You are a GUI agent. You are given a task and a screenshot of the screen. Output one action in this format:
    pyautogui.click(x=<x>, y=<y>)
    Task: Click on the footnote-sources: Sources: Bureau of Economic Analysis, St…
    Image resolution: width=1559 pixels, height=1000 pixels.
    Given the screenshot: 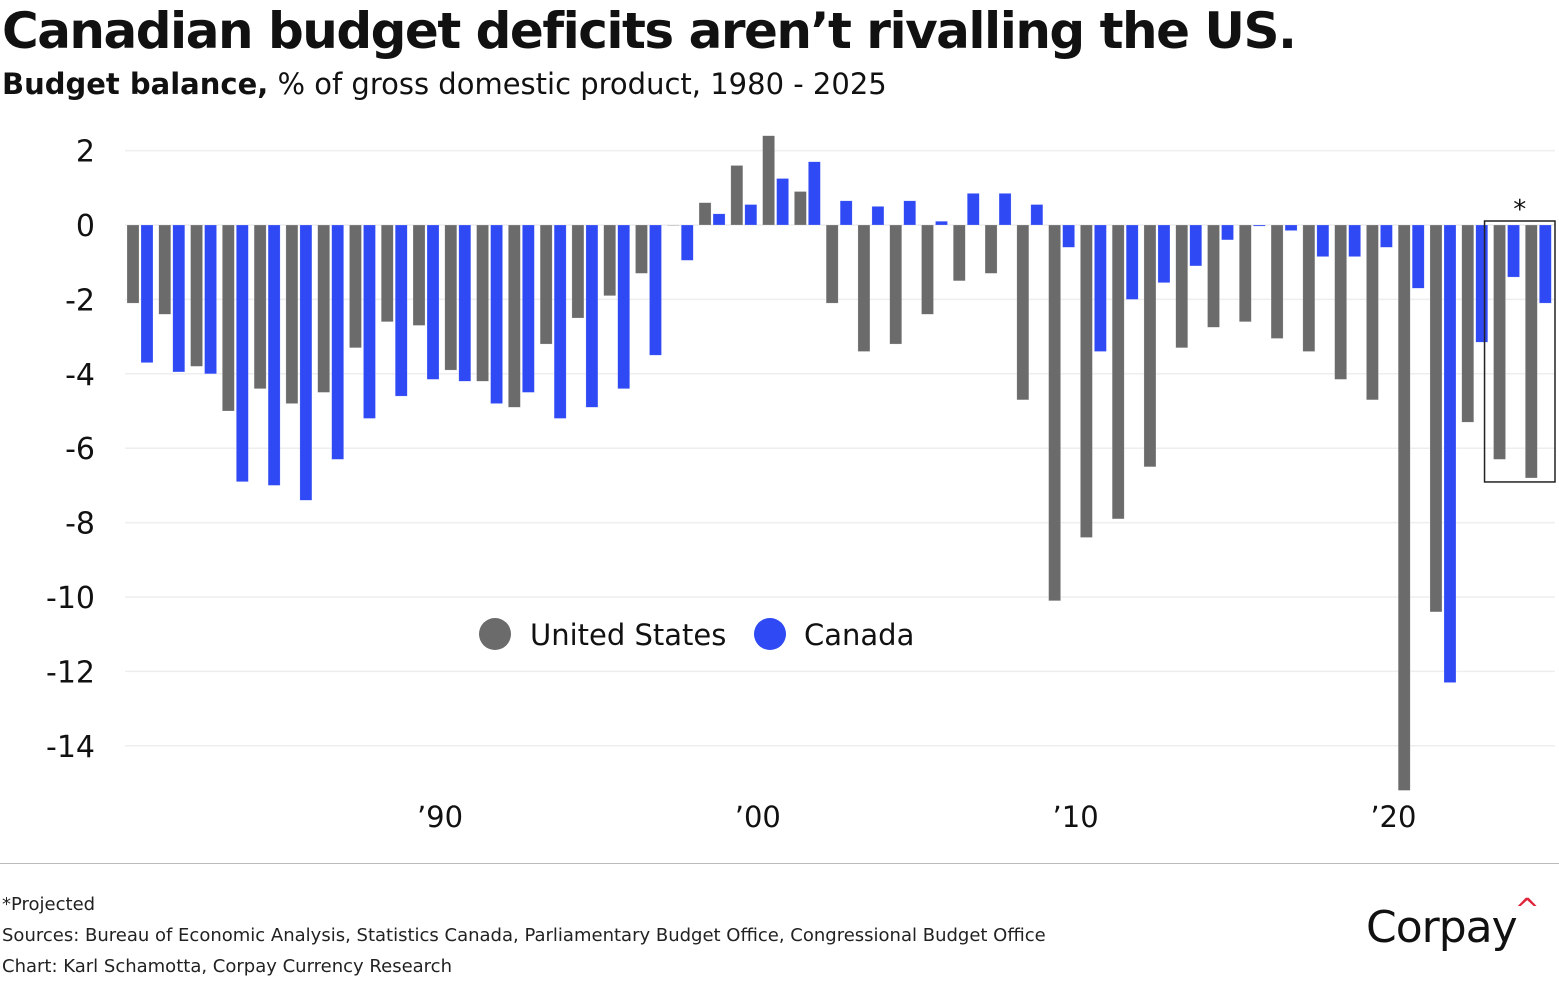 What is the action you would take?
    pyautogui.click(x=524, y=935)
    